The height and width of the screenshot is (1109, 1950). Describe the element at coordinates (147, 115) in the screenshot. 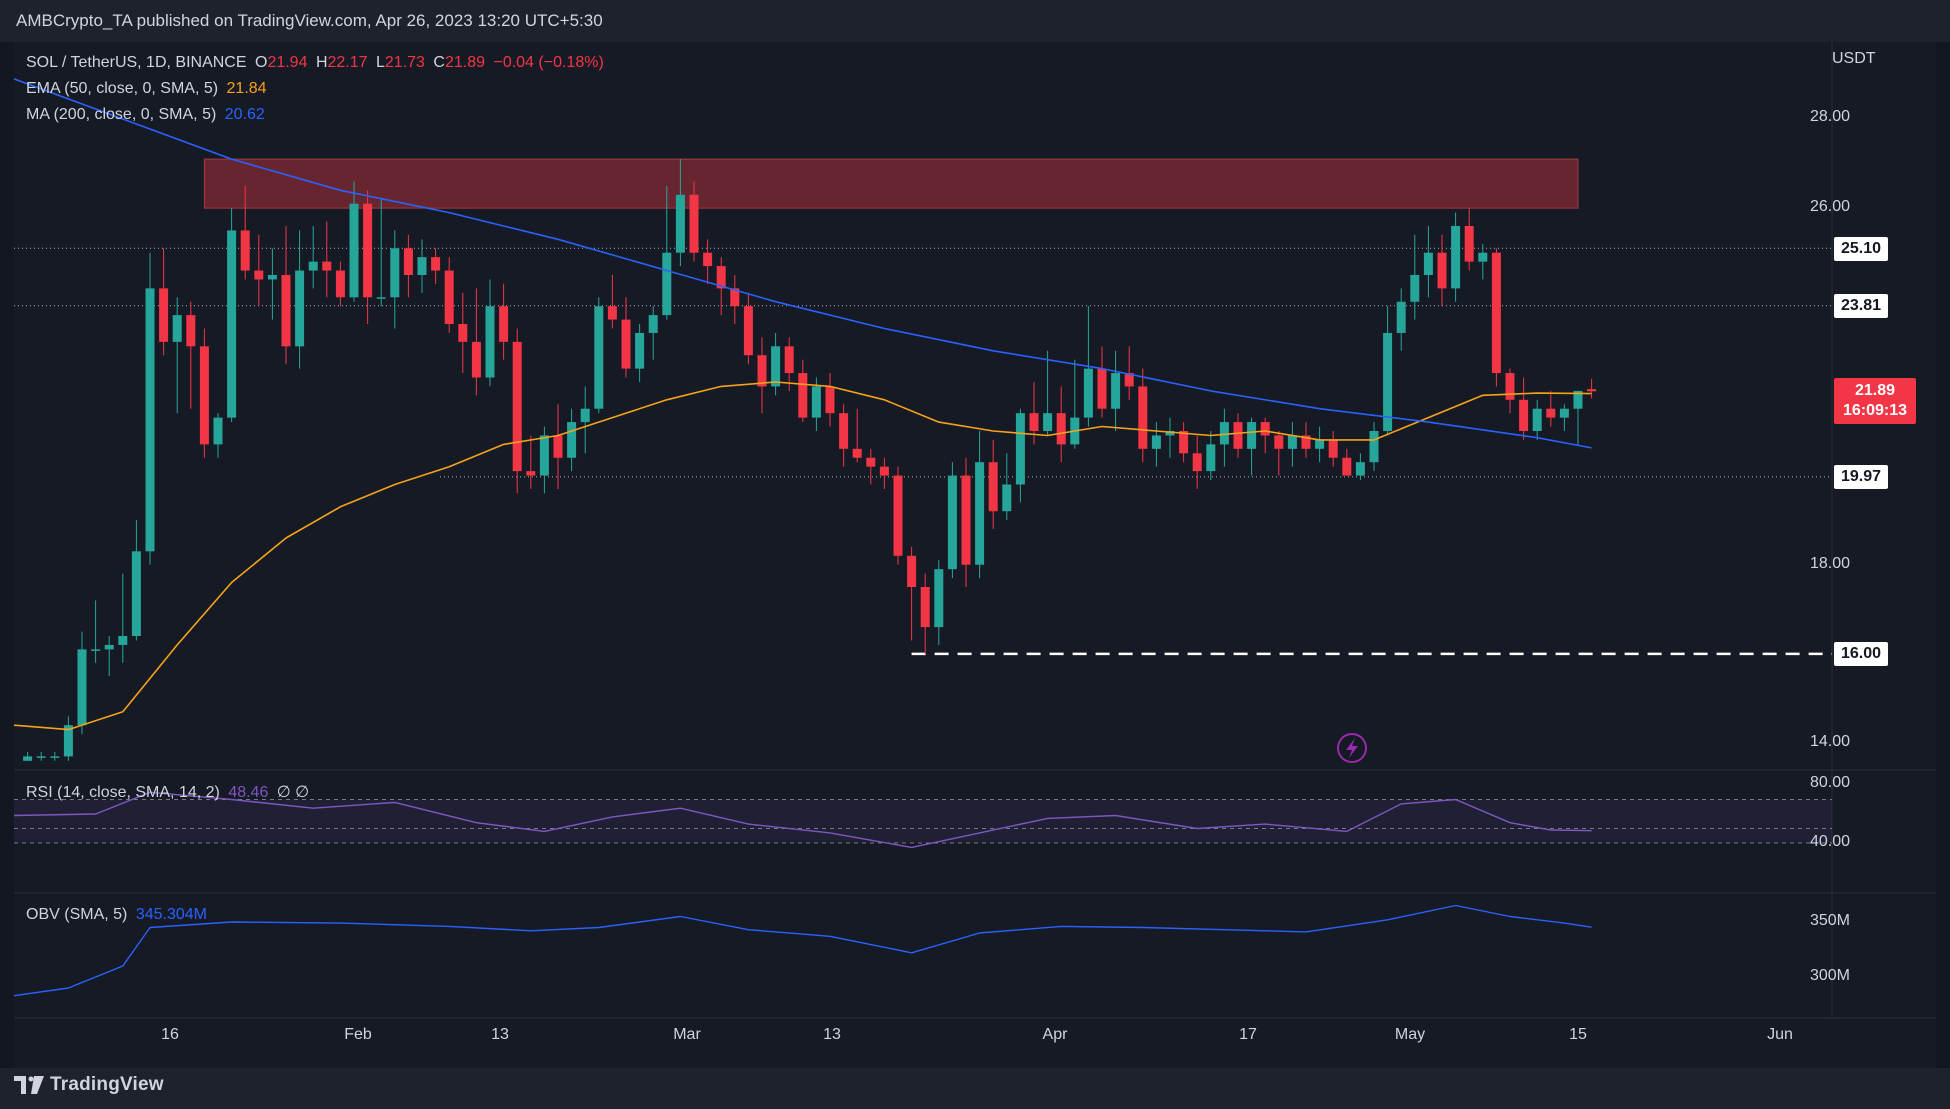

I see `ma-legend: MA (200, close, 0, SMA, 5) 20.62` at that location.